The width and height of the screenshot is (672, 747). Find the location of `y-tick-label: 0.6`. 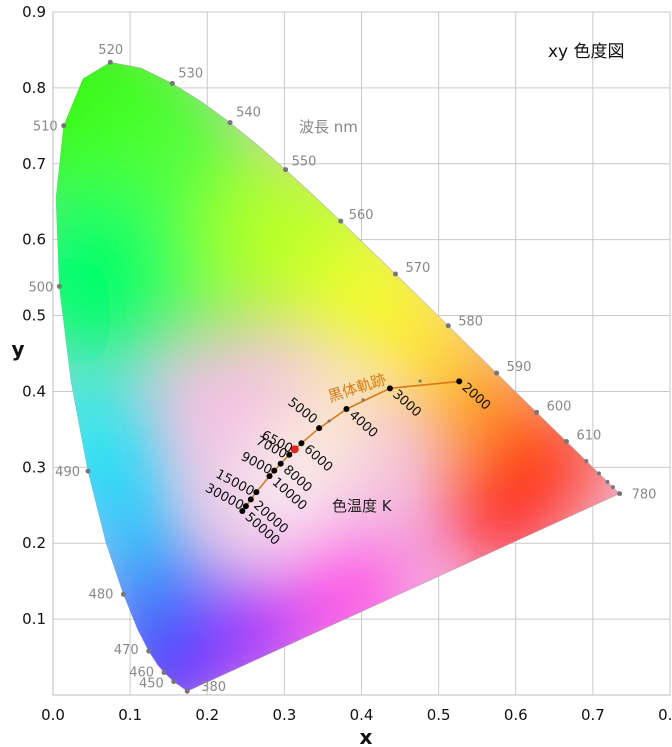

y-tick-label: 0.6 is located at coordinates (34, 240).